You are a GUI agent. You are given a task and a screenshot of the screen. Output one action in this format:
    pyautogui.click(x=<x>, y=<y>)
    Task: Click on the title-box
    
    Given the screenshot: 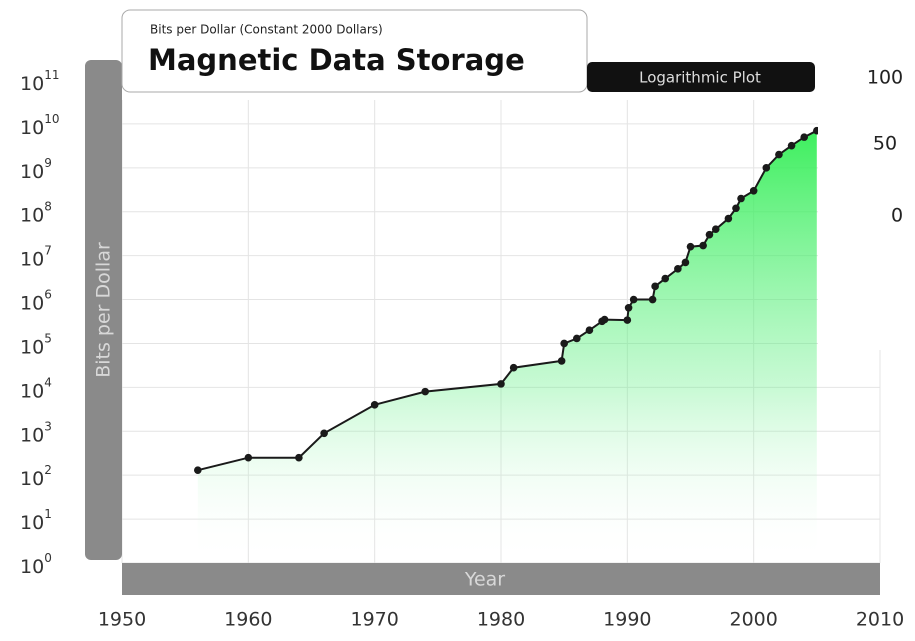 What is the action you would take?
    pyautogui.click(x=354, y=51)
    